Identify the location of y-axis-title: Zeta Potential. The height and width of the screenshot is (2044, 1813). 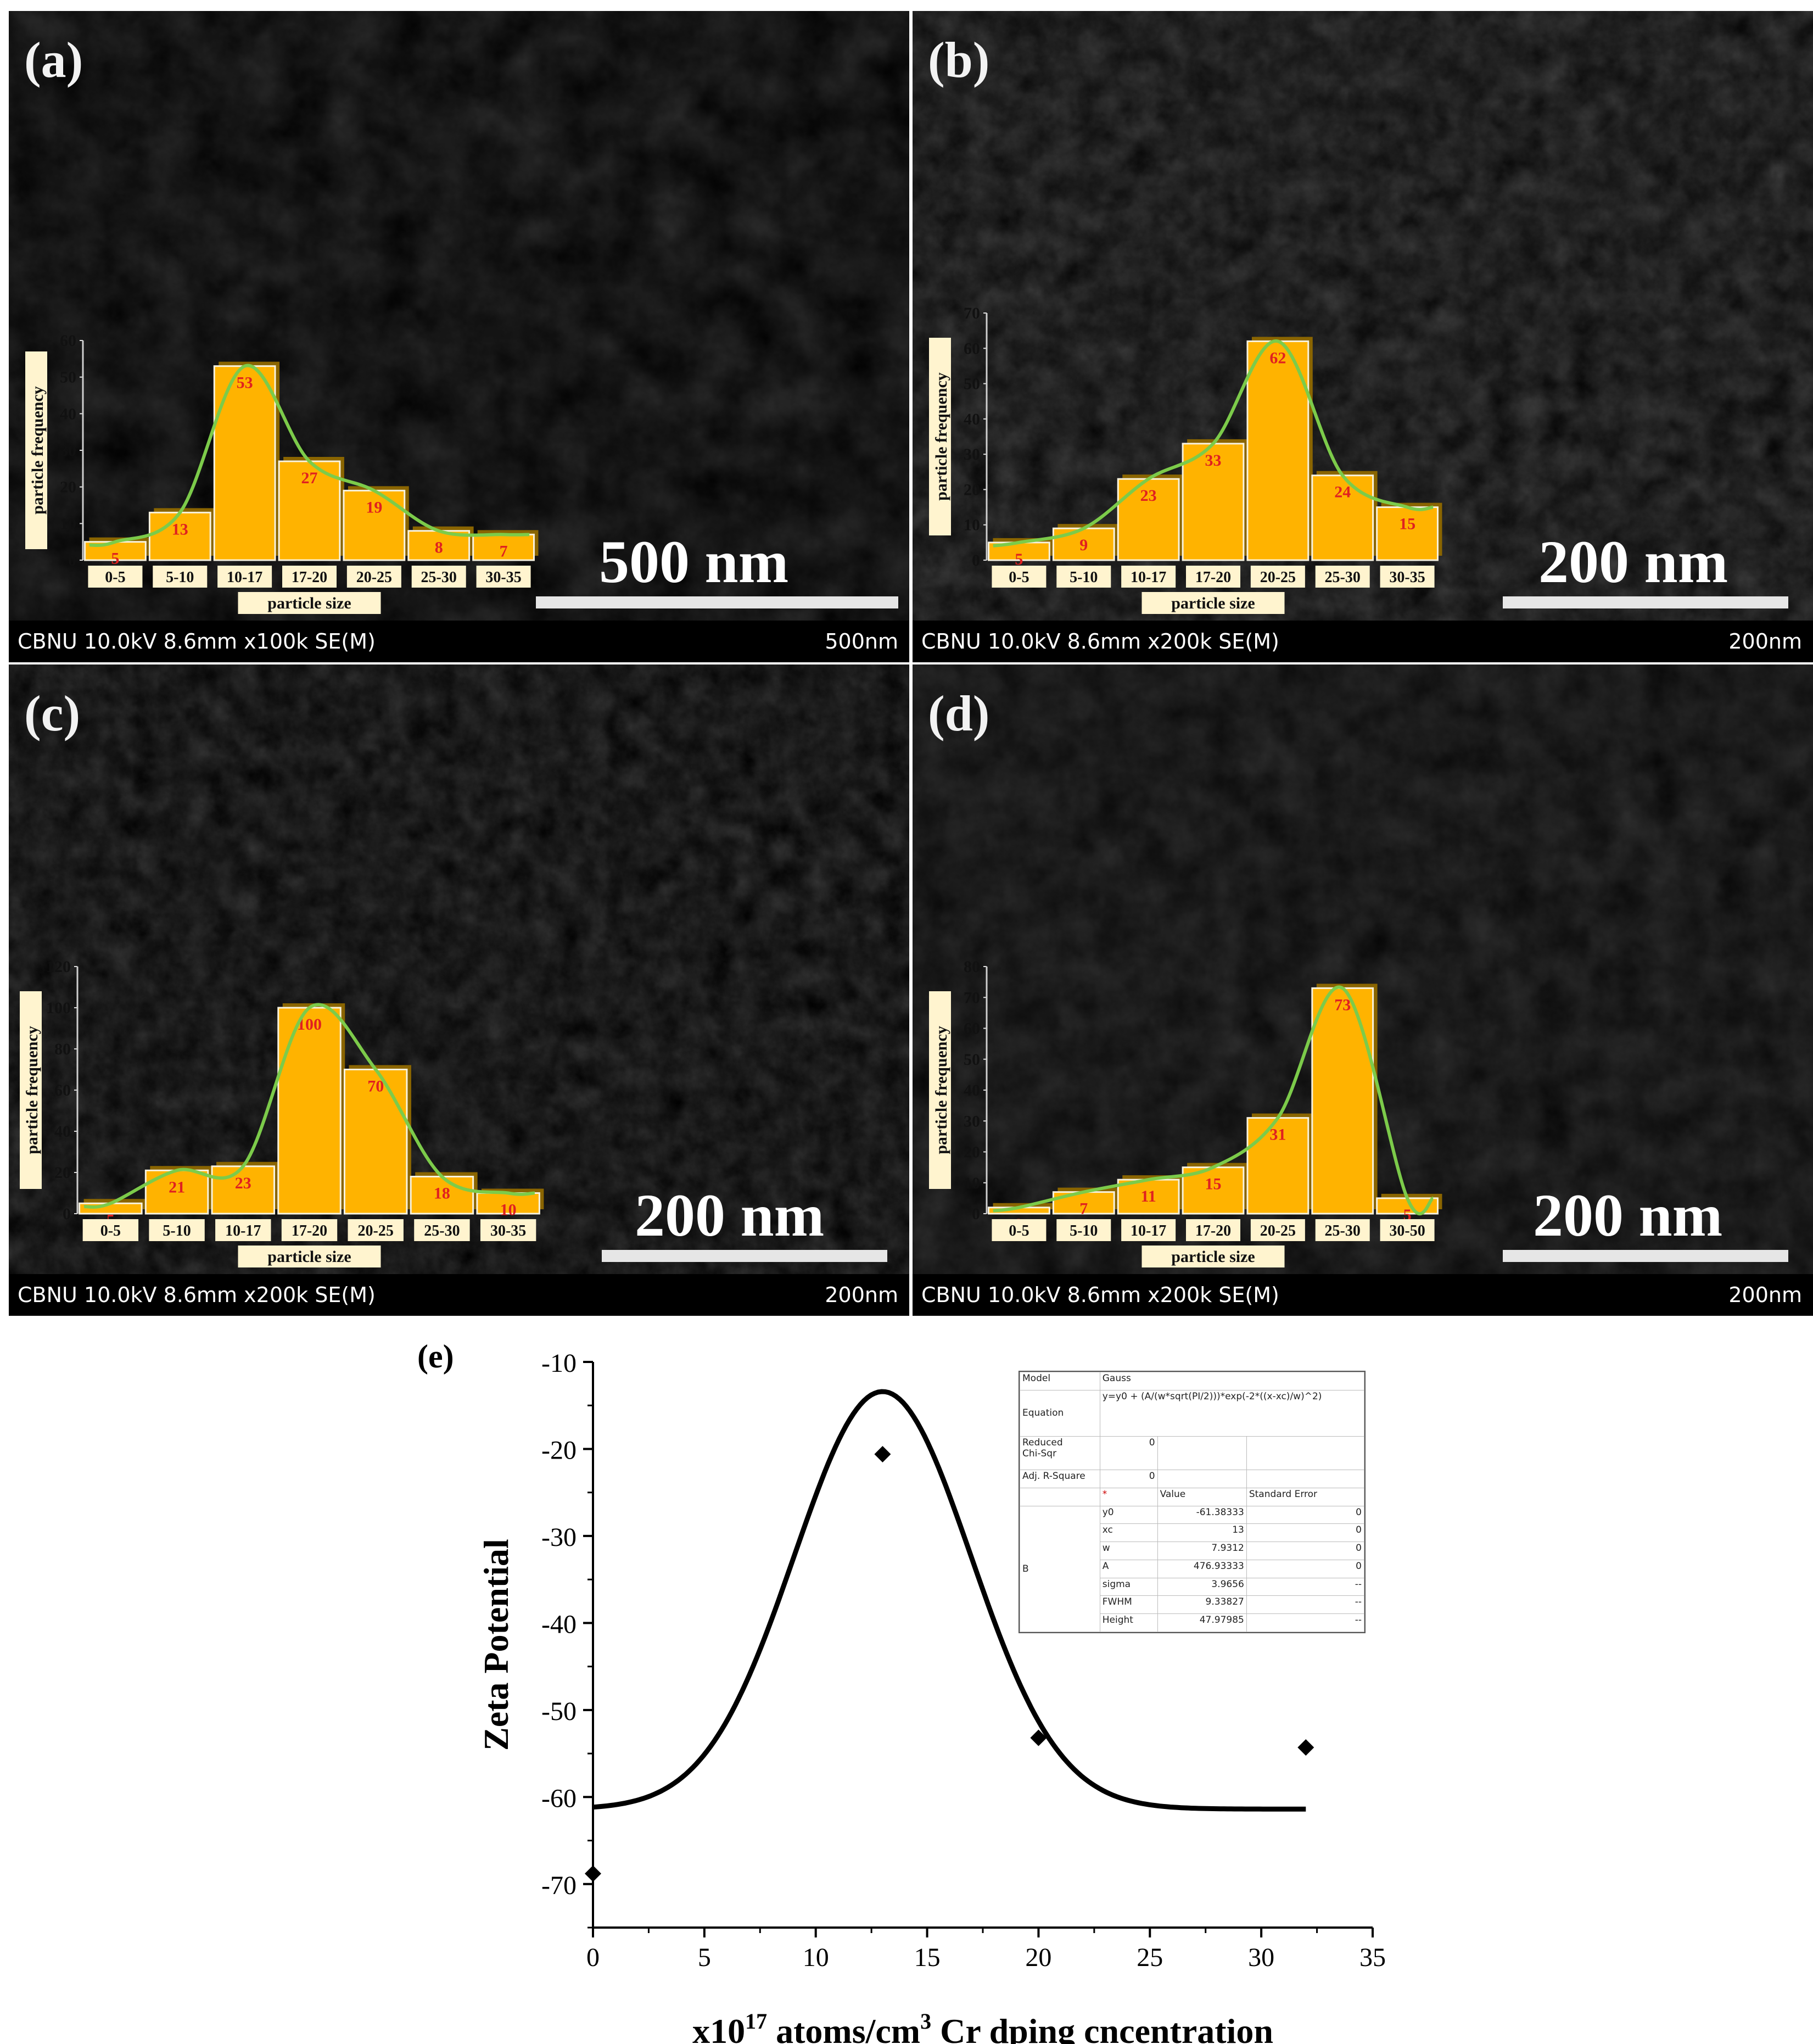
(497, 1645).